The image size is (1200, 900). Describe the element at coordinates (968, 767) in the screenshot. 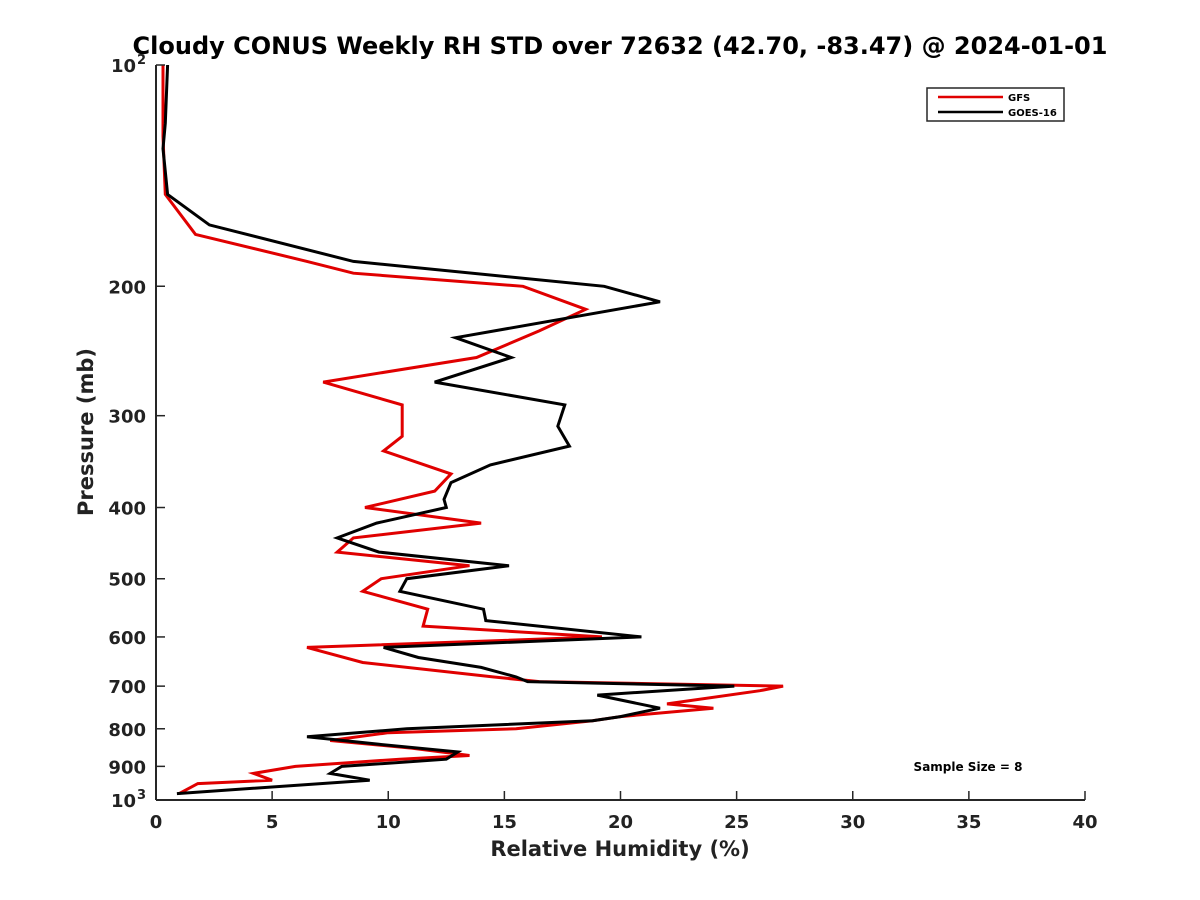

I see `sample-size-annotation: Sample Size = 8` at that location.